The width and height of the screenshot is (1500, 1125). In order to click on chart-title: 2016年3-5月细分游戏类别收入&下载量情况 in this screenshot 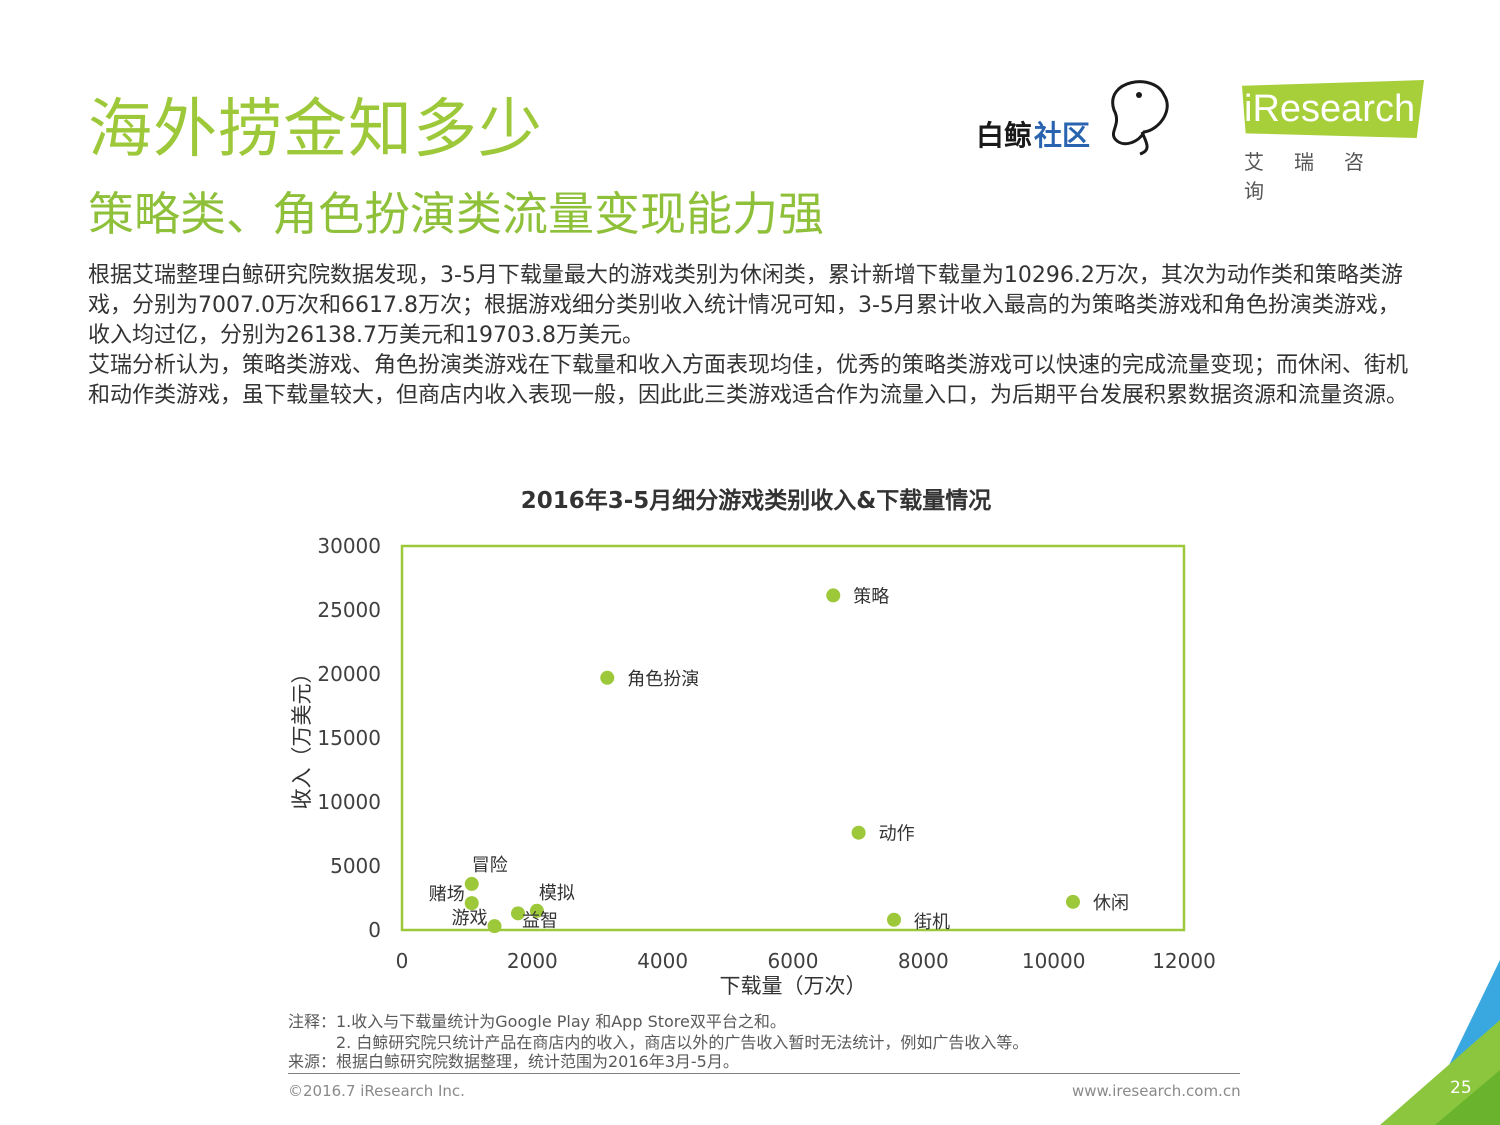, I will do `click(756, 501)`.